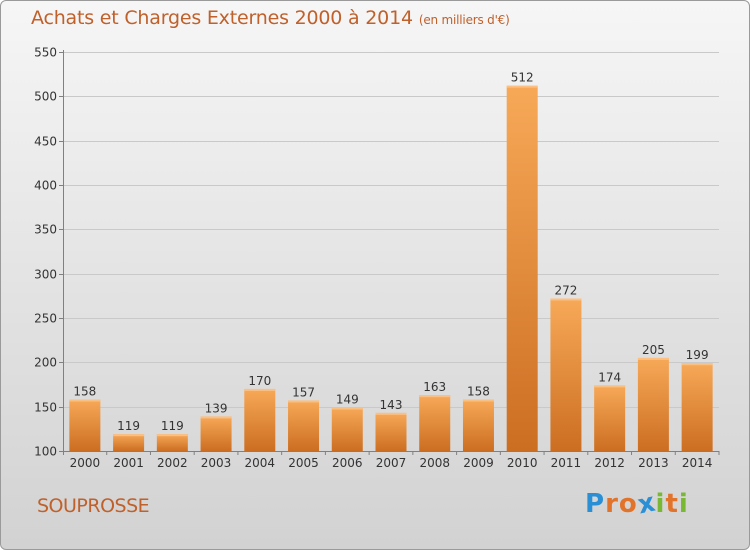 This screenshot has height=550, width=750. Describe the element at coordinates (609, 463) in the screenshot. I see `x-tick-label: 2012` at that location.